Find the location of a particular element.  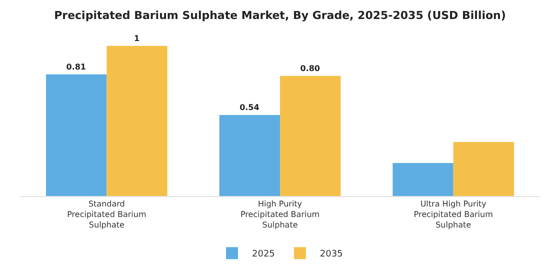

data-label: 1 is located at coordinates (137, 38).